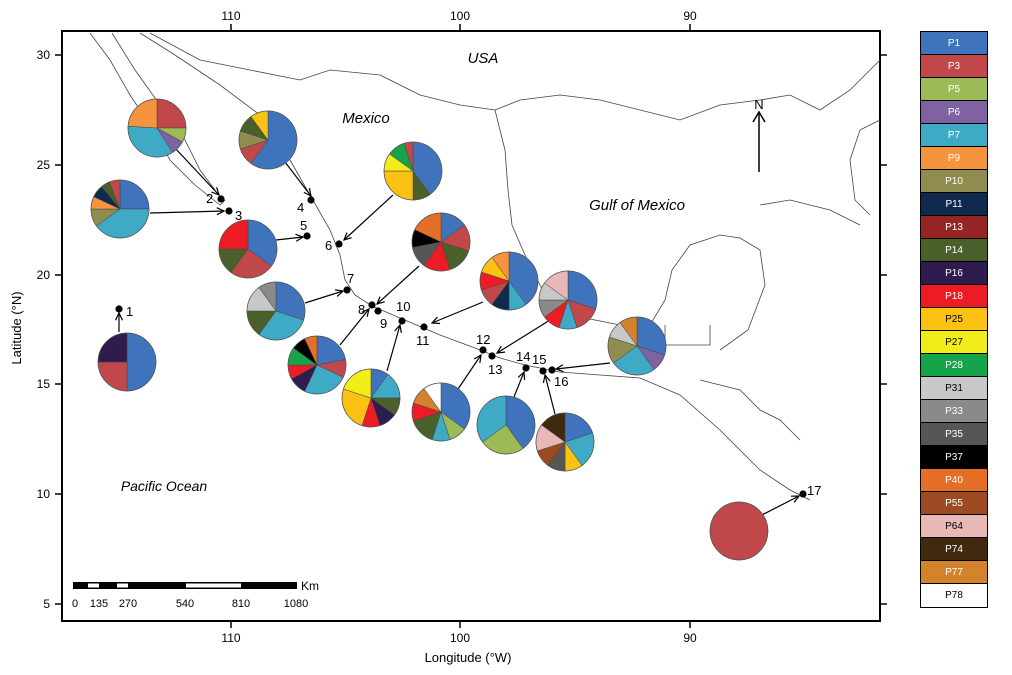  I want to click on legend-item-p28: P28, so click(954, 365).